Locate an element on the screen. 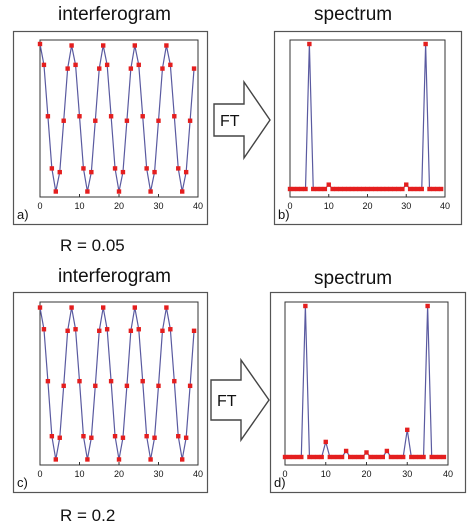 Image resolution: width=474 pixels, height=531 pixels. panel-frame is located at coordinates (368, 128).